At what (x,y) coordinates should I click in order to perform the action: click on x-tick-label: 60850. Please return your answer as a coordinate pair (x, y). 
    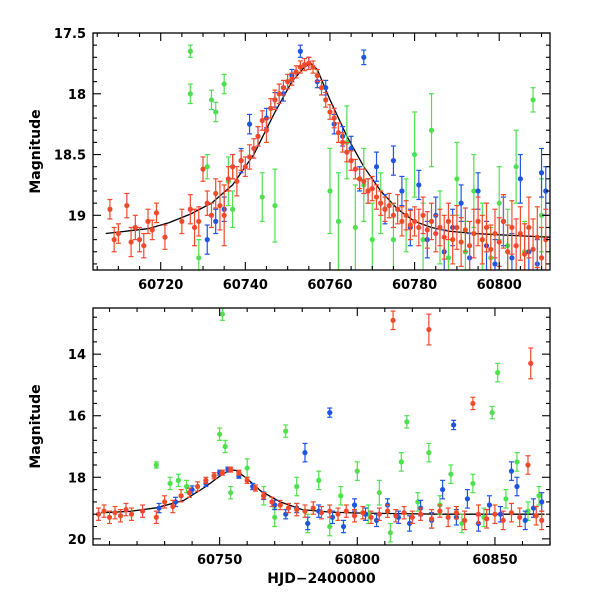
    Looking at the image, I should click on (494, 560).